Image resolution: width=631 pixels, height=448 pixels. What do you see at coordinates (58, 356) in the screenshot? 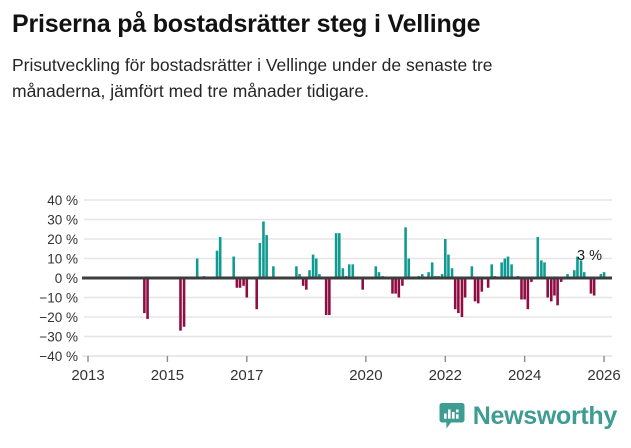
I see `y-axis-tick-label: −40 %` at bounding box center [58, 356].